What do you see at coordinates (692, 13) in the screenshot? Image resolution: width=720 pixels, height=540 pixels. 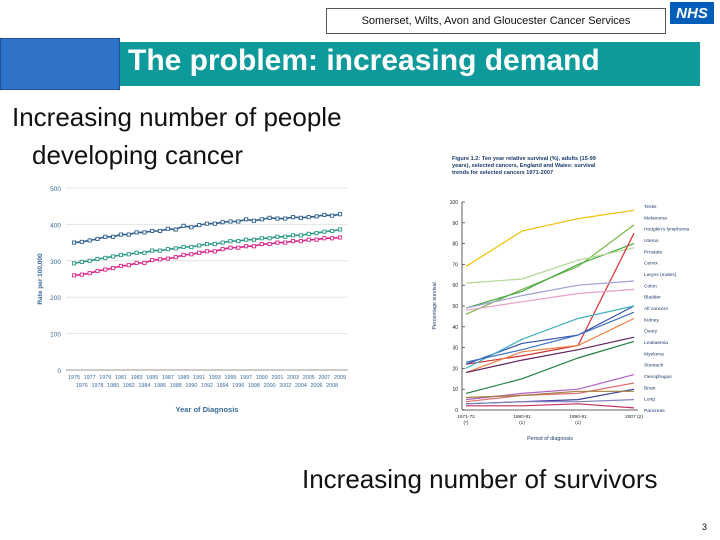 I see `nhs-logo: NHS` at bounding box center [692, 13].